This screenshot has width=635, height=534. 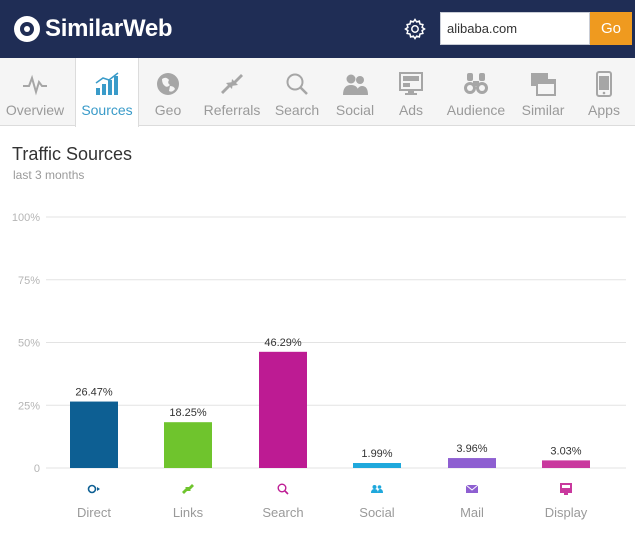 I want to click on tab-ads: Ads, so click(x=411, y=92).